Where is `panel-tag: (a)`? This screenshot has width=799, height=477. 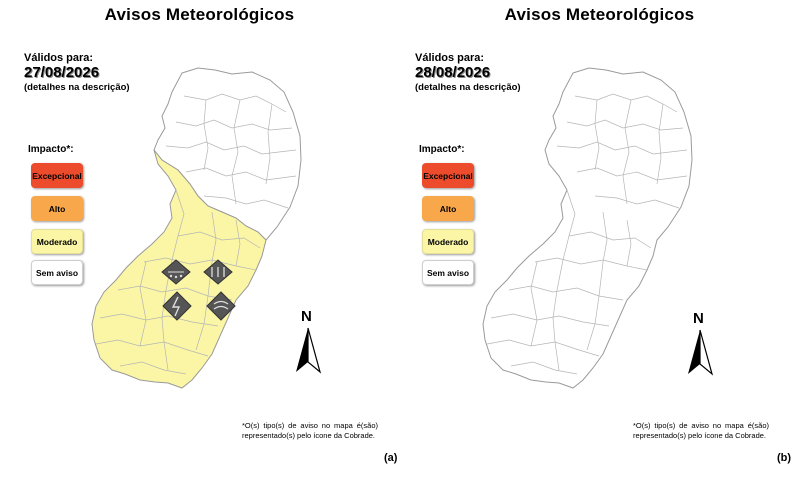
panel-tag: (a) is located at coordinates (391, 458).